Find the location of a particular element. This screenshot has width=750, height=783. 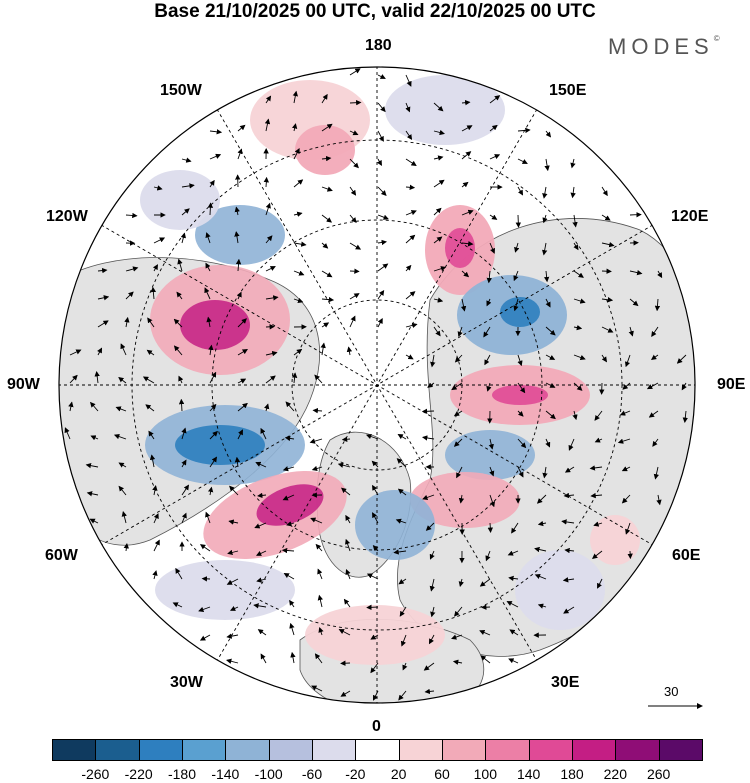

color-scale-legend is located at coordinates (377, 750).